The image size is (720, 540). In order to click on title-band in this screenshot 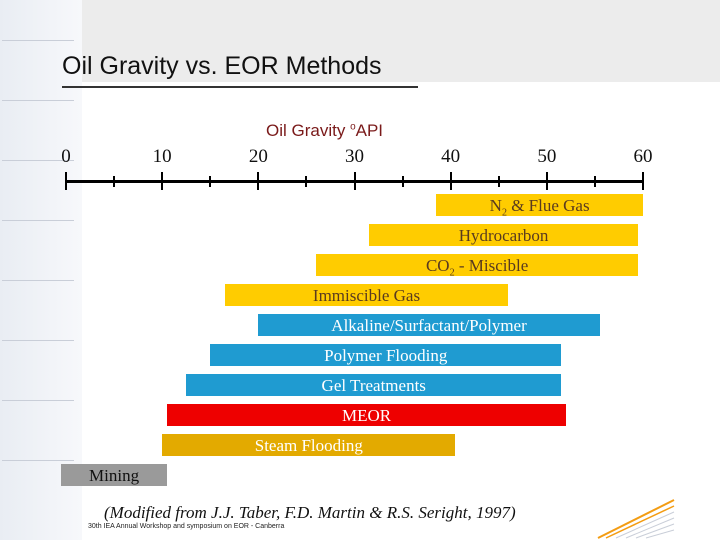, I will do `click(401, 41)`.